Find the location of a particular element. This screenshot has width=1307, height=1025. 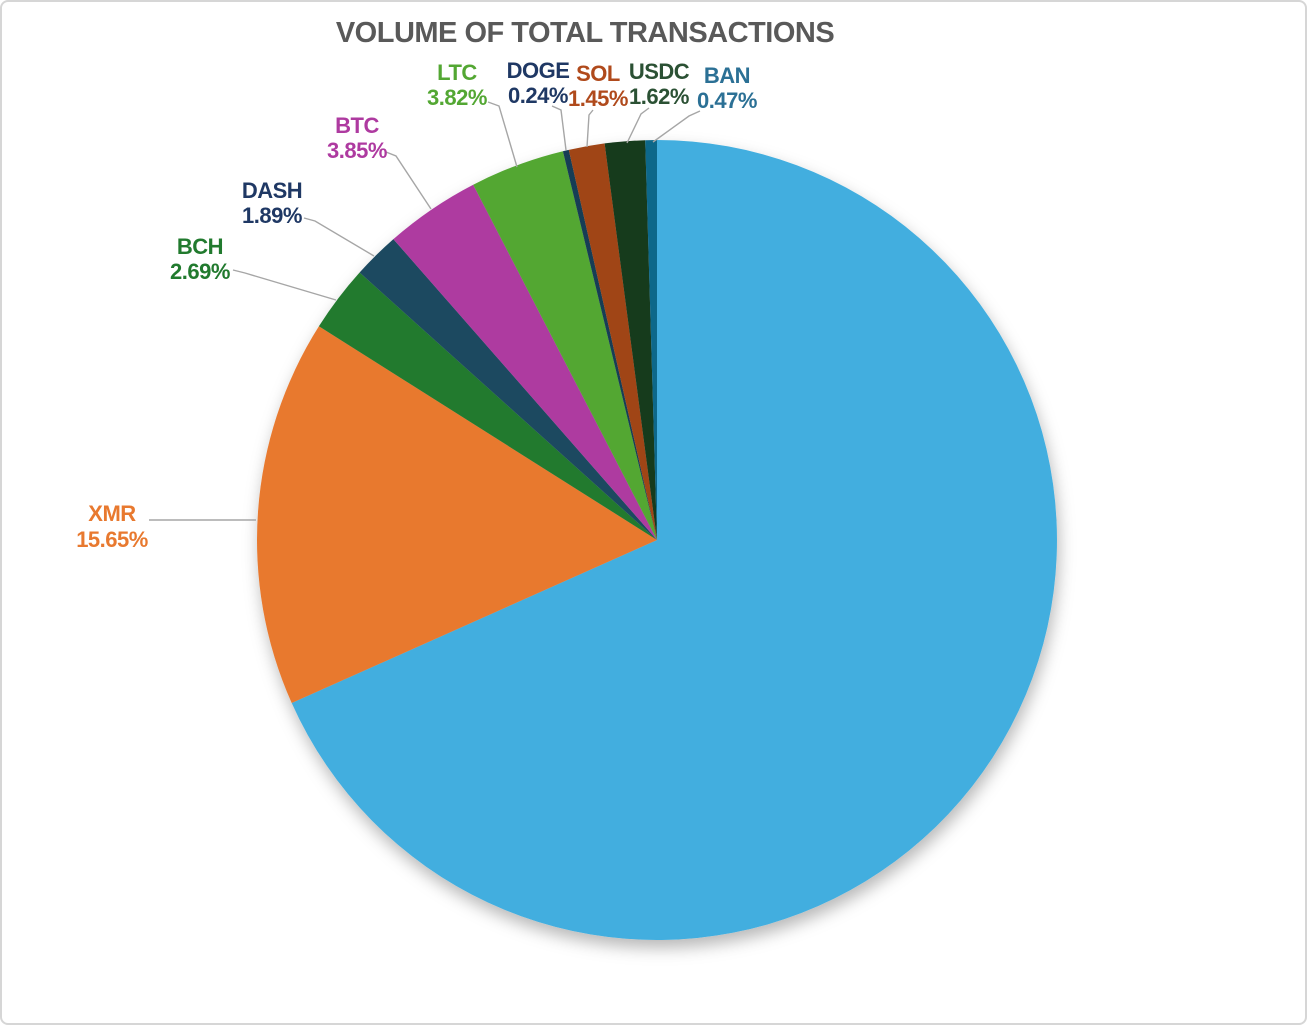

slice-name-doge: DOGE is located at coordinates (538, 70).